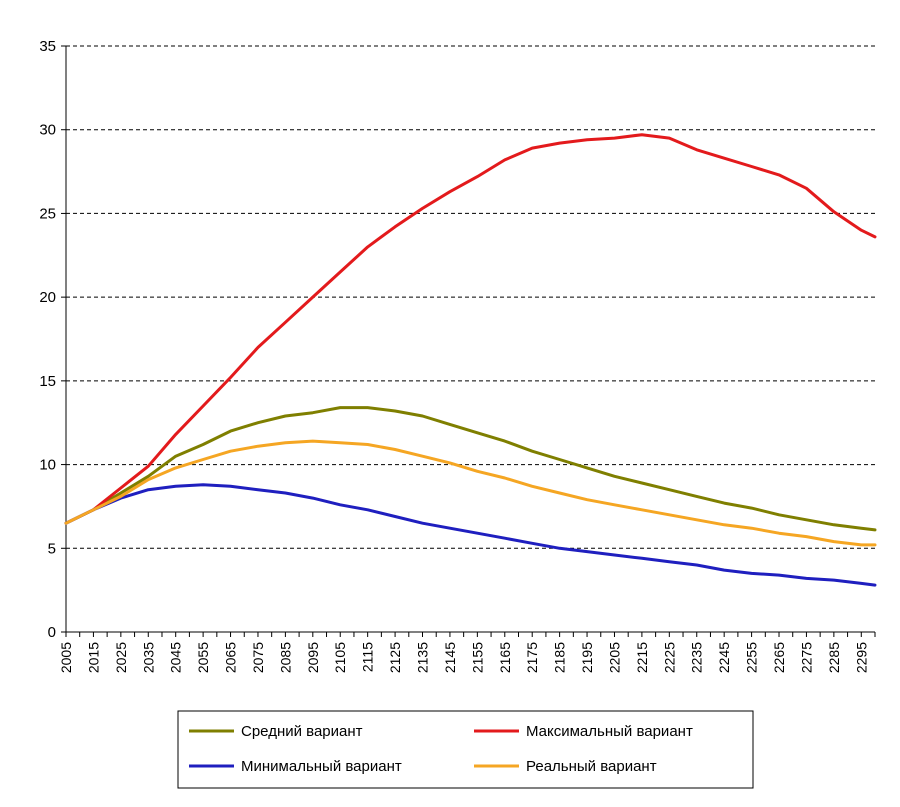 This screenshot has width=900, height=807. Describe the element at coordinates (560, 657) in the screenshot. I see `x-tick-label: 2185` at that location.